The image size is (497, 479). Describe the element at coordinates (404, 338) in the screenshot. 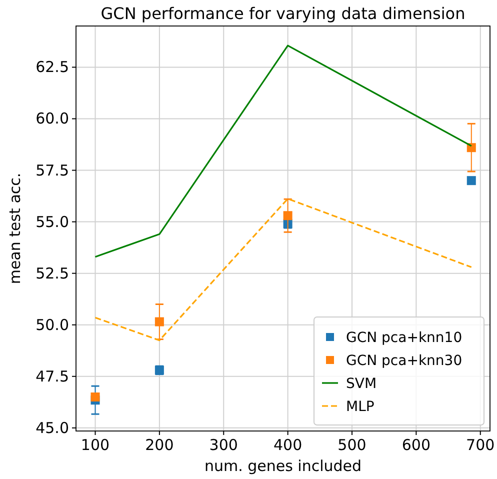

I see `legend-label: GCN pca+knn10` at that location.